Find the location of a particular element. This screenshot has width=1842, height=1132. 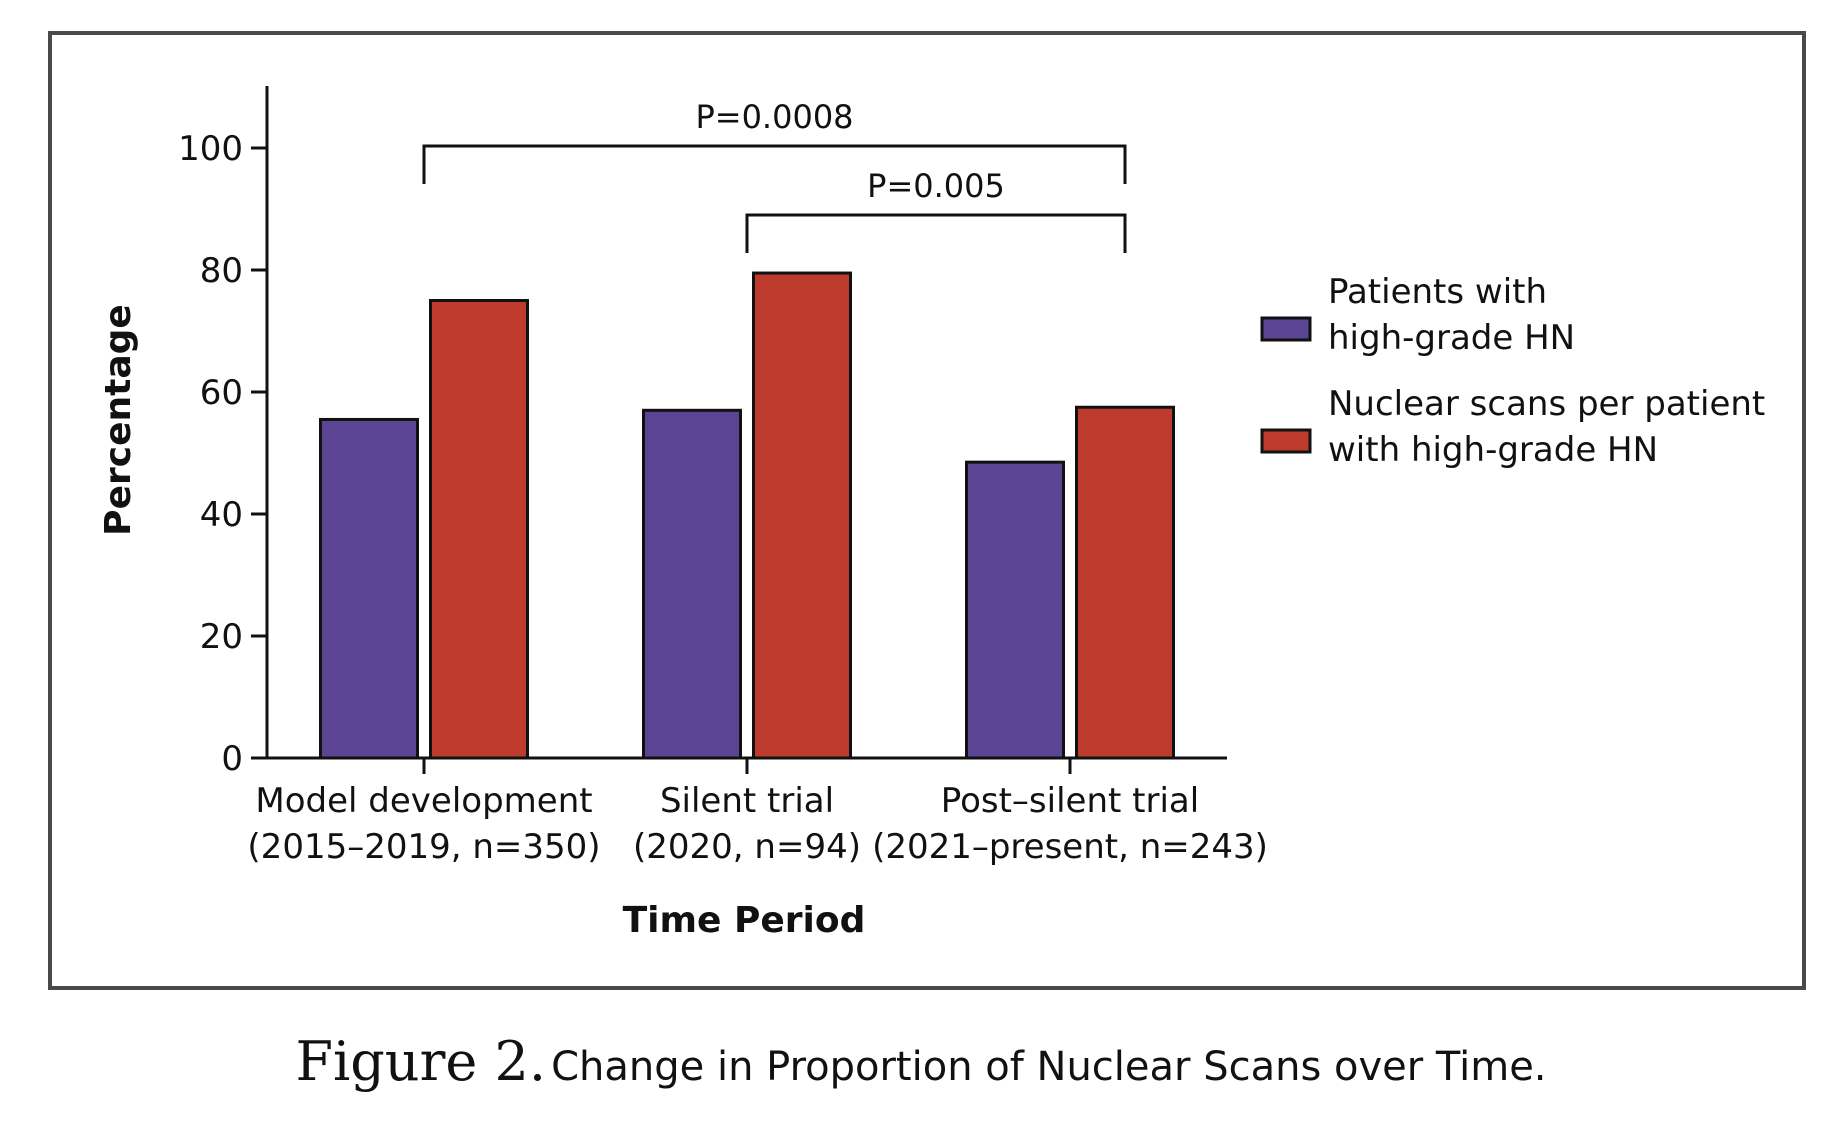

y-tick-label: 80 is located at coordinates (221, 271).